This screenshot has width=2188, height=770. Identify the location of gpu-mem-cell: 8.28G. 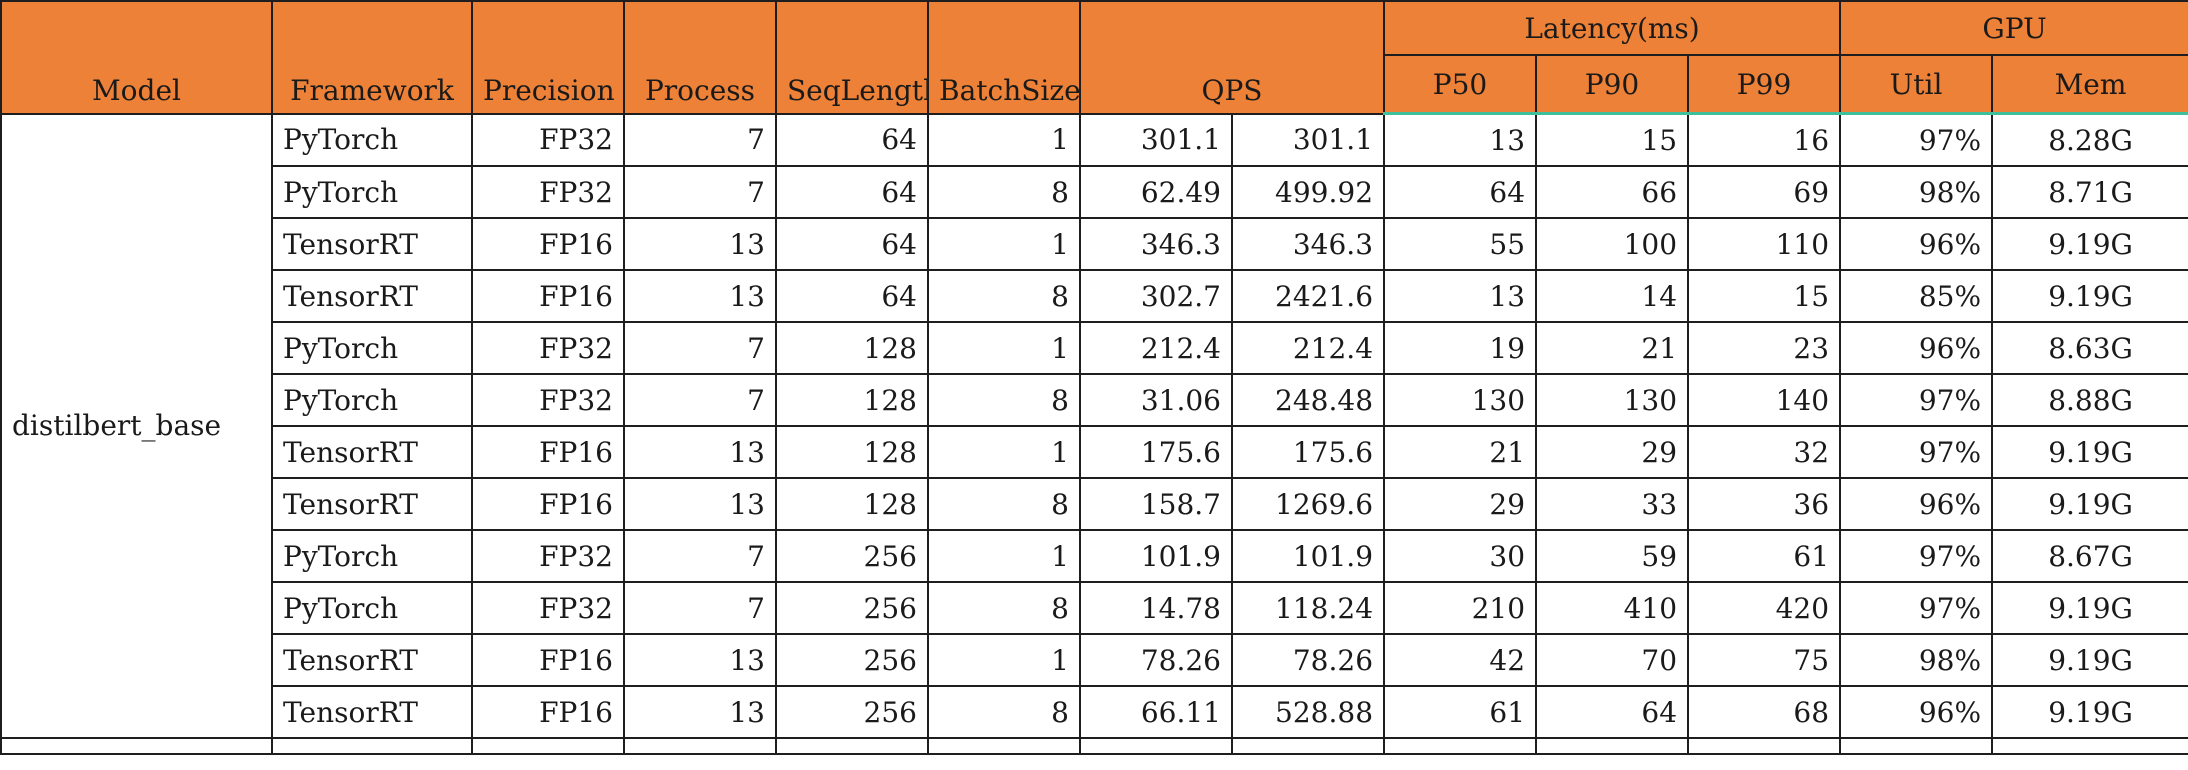
(2089, 139).